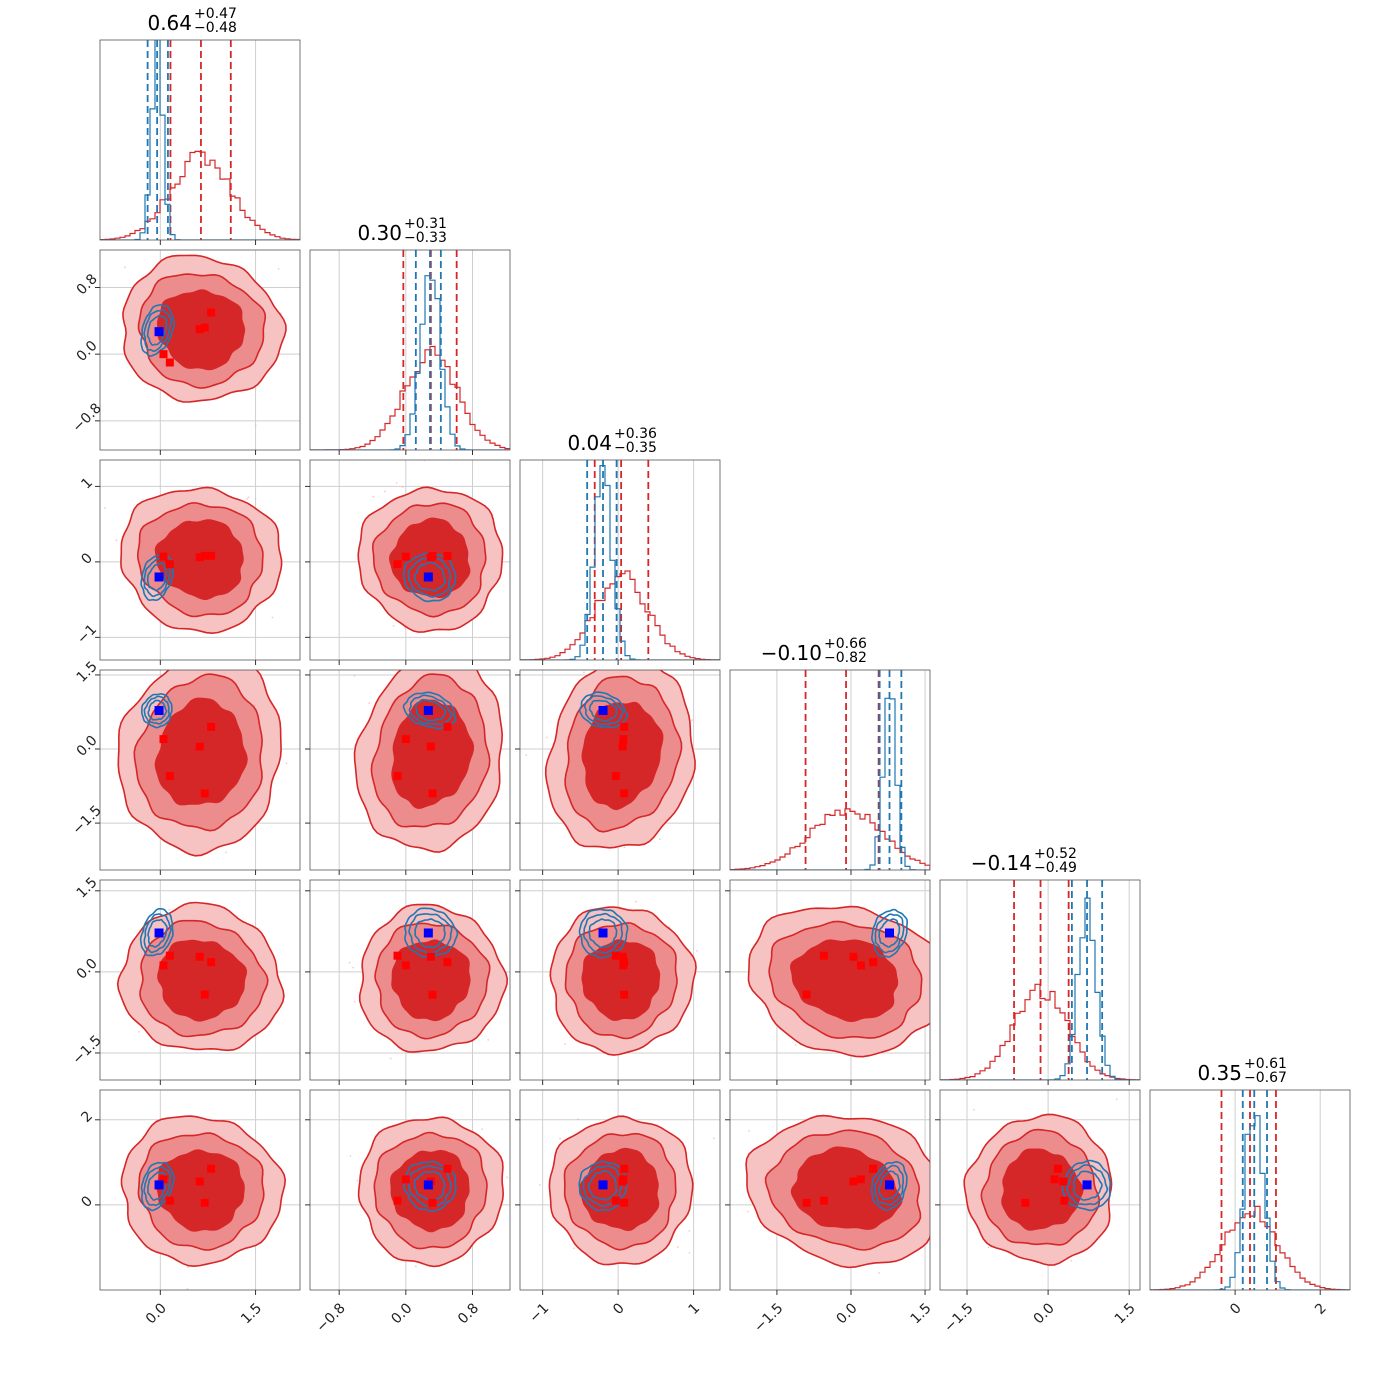 The height and width of the screenshot is (1390, 1390). I want to click on panel-1-0: −0.8 0.0 0.8, so click(185, 352).